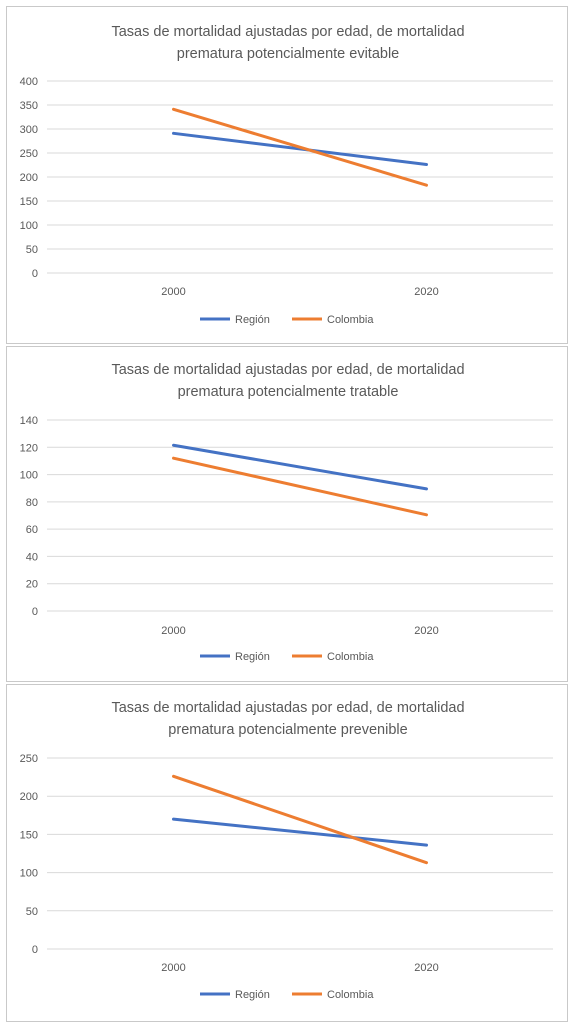 This screenshot has width=578, height=1031. What do you see at coordinates (288, 54) in the screenshot?
I see `chart-title-line: prematura potencialmente evitable` at bounding box center [288, 54].